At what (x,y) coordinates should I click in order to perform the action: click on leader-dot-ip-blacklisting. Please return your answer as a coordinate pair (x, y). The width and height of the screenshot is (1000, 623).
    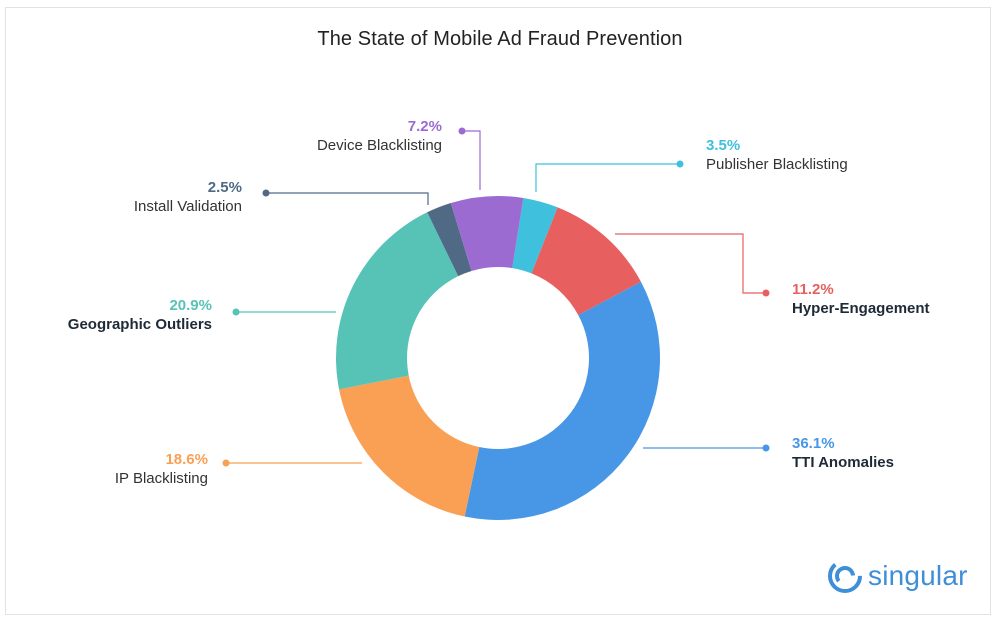
    Looking at the image, I should click on (226, 463).